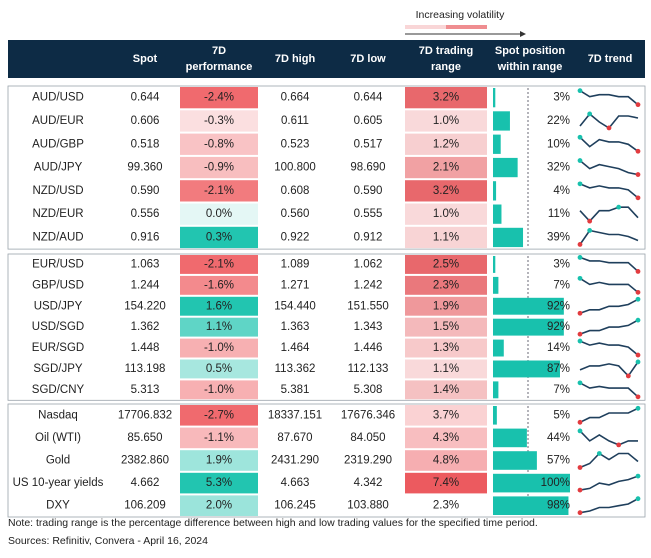  Describe the element at coordinates (446, 348) in the screenshot. I see `range-value: 1.3%` at that location.